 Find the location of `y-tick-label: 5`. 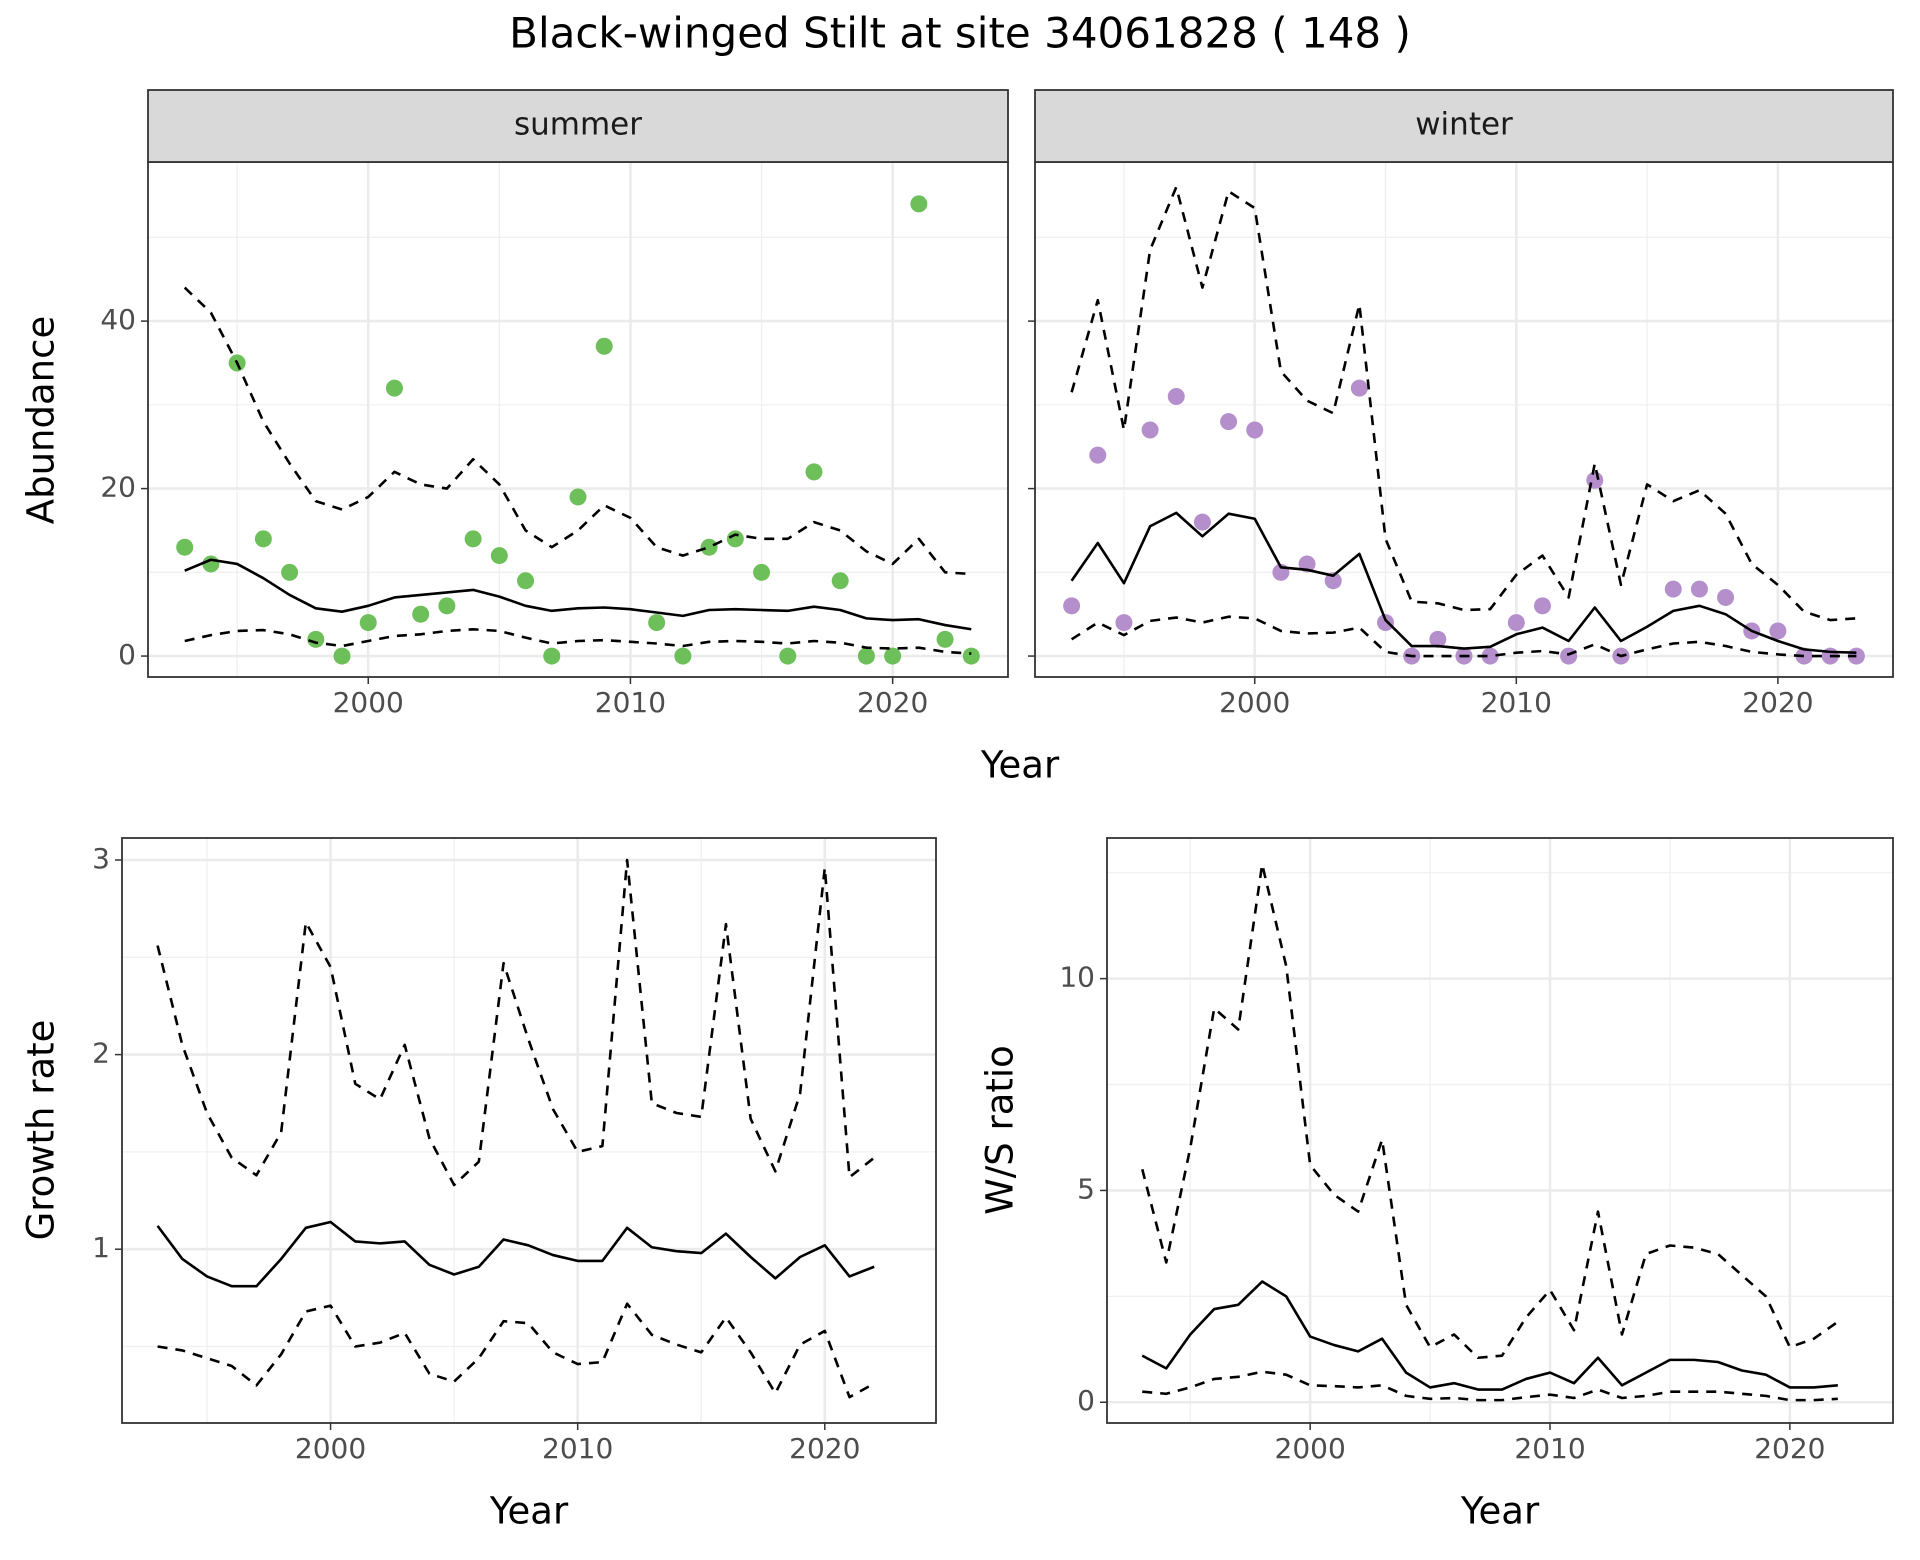

y-tick-label: 5 is located at coordinates (1086, 1188).